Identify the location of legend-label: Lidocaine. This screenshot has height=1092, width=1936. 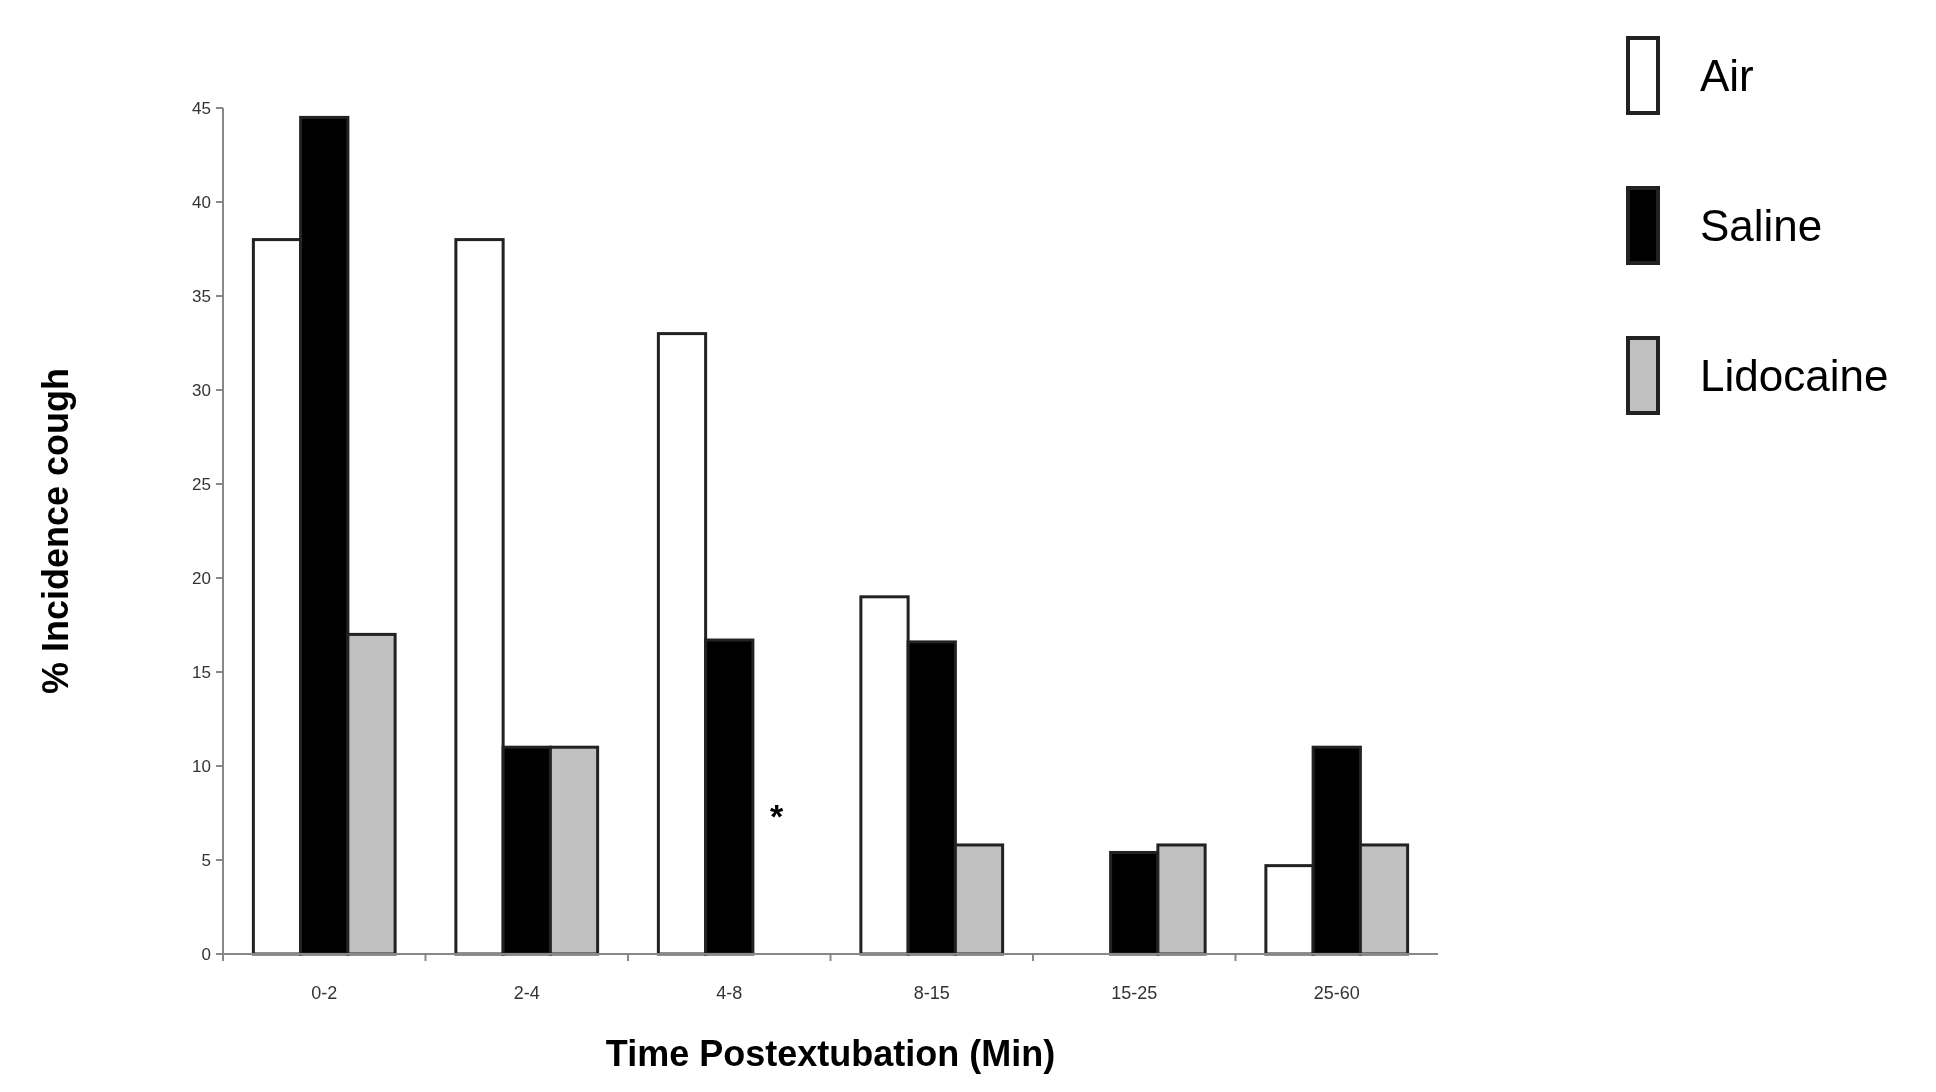
(1794, 376).